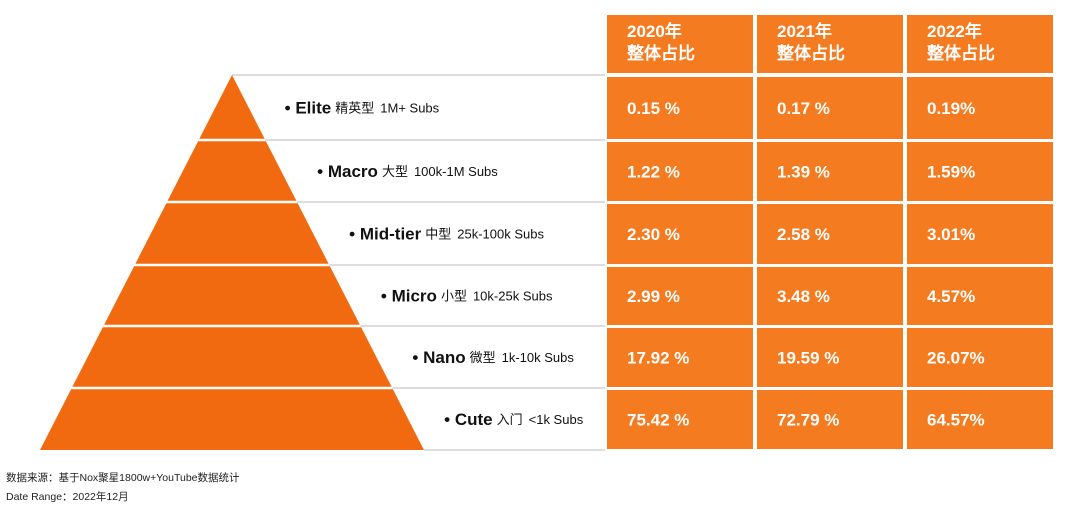 Image resolution: width=1080 pixels, height=509 pixels. Describe the element at coordinates (513, 296) in the screenshot. I see `tier-range: 10k-25k Subs` at that location.